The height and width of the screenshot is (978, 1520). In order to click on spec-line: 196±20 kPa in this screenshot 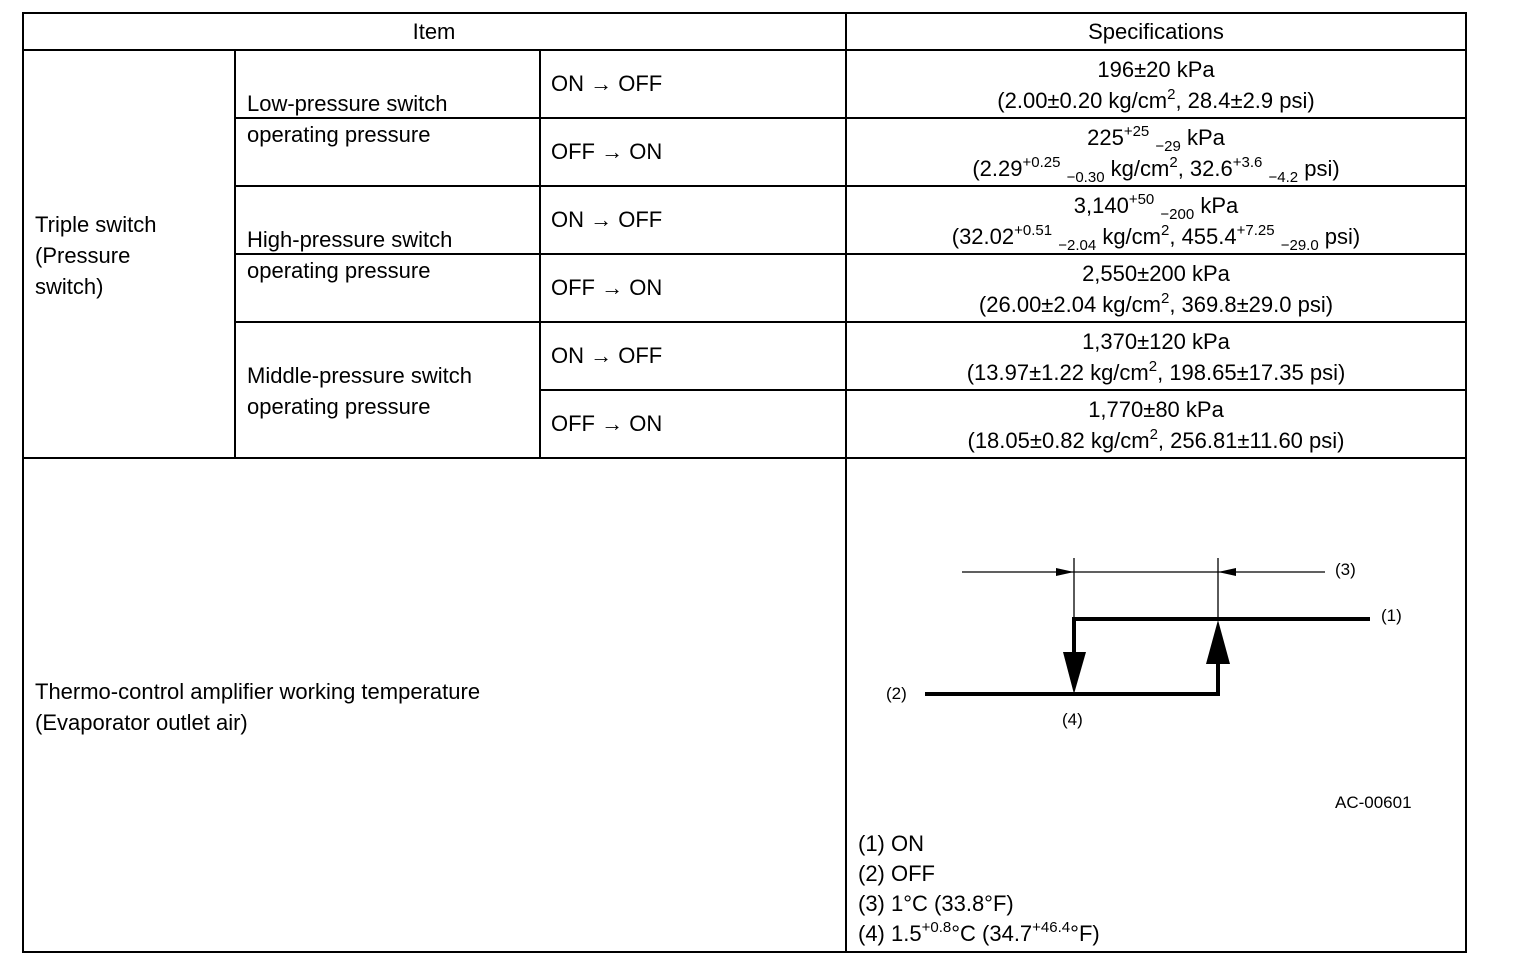, I will do `click(1156, 69)`.